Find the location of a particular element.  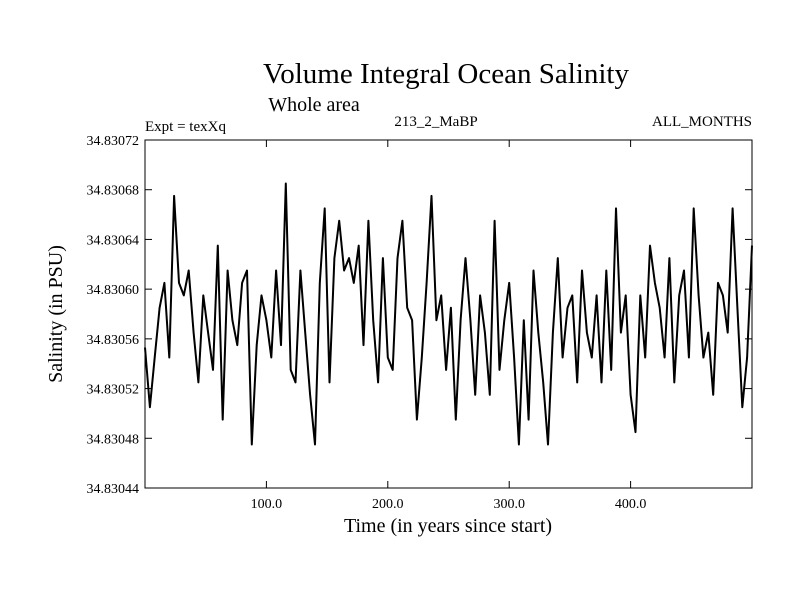

y-tick-label: 34.83060 is located at coordinates (113, 290).